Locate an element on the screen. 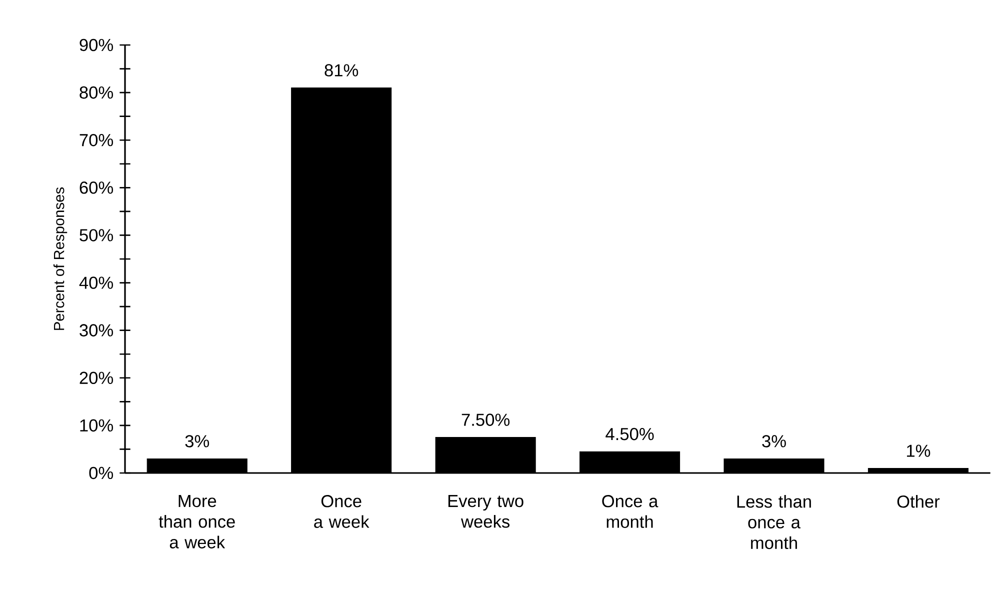 The height and width of the screenshot is (607, 997). x-tick-label: Once a week is located at coordinates (342, 511).